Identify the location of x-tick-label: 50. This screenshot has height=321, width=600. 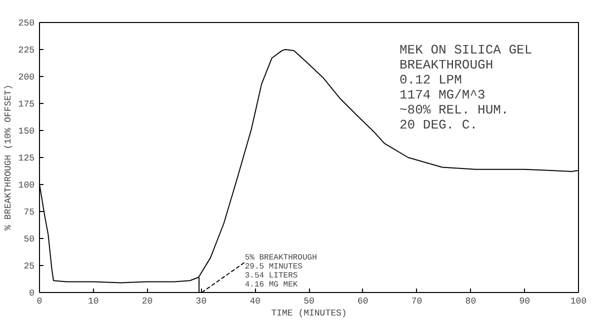
(309, 301).